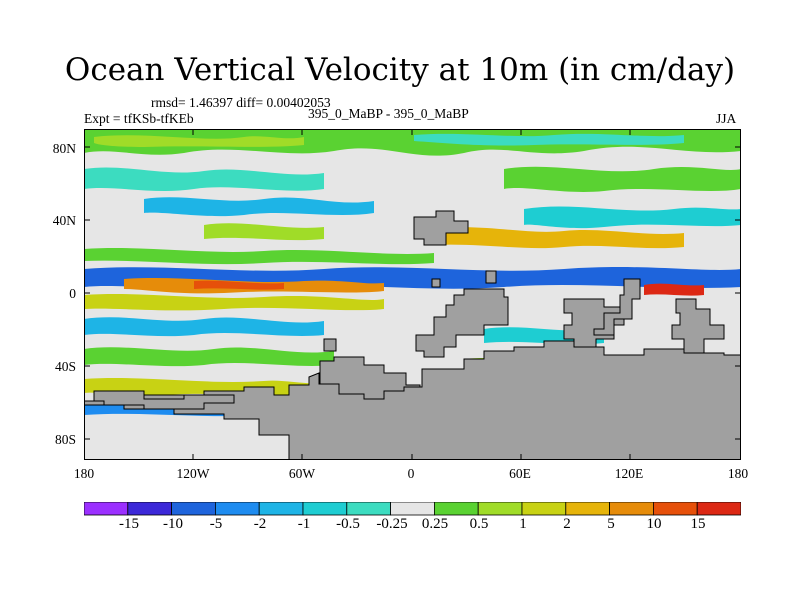  Describe the element at coordinates (412, 279) in the screenshot. I see `equatorial-field` at that location.